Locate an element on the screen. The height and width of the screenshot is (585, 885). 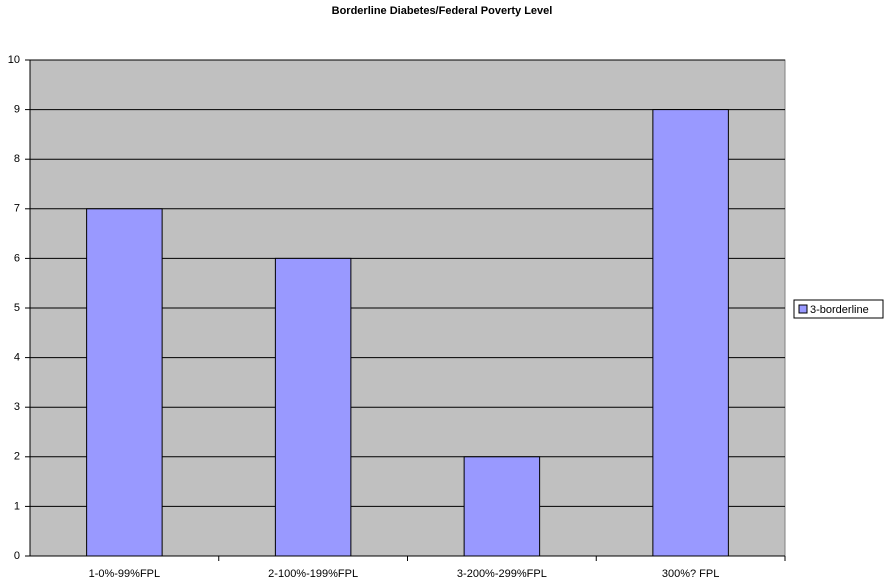
y-tick-label: 8 is located at coordinates (17, 159).